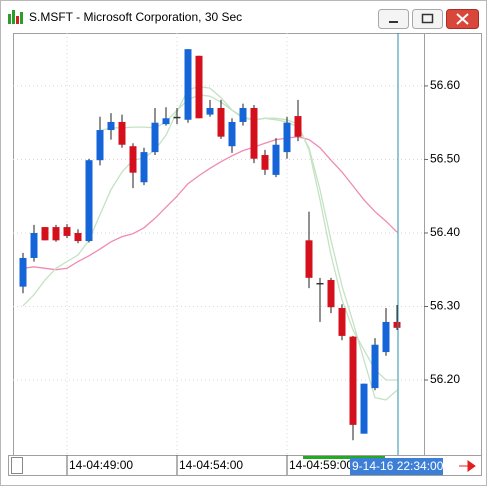  I want to click on y-tick-label: 56.30, so click(445, 306).